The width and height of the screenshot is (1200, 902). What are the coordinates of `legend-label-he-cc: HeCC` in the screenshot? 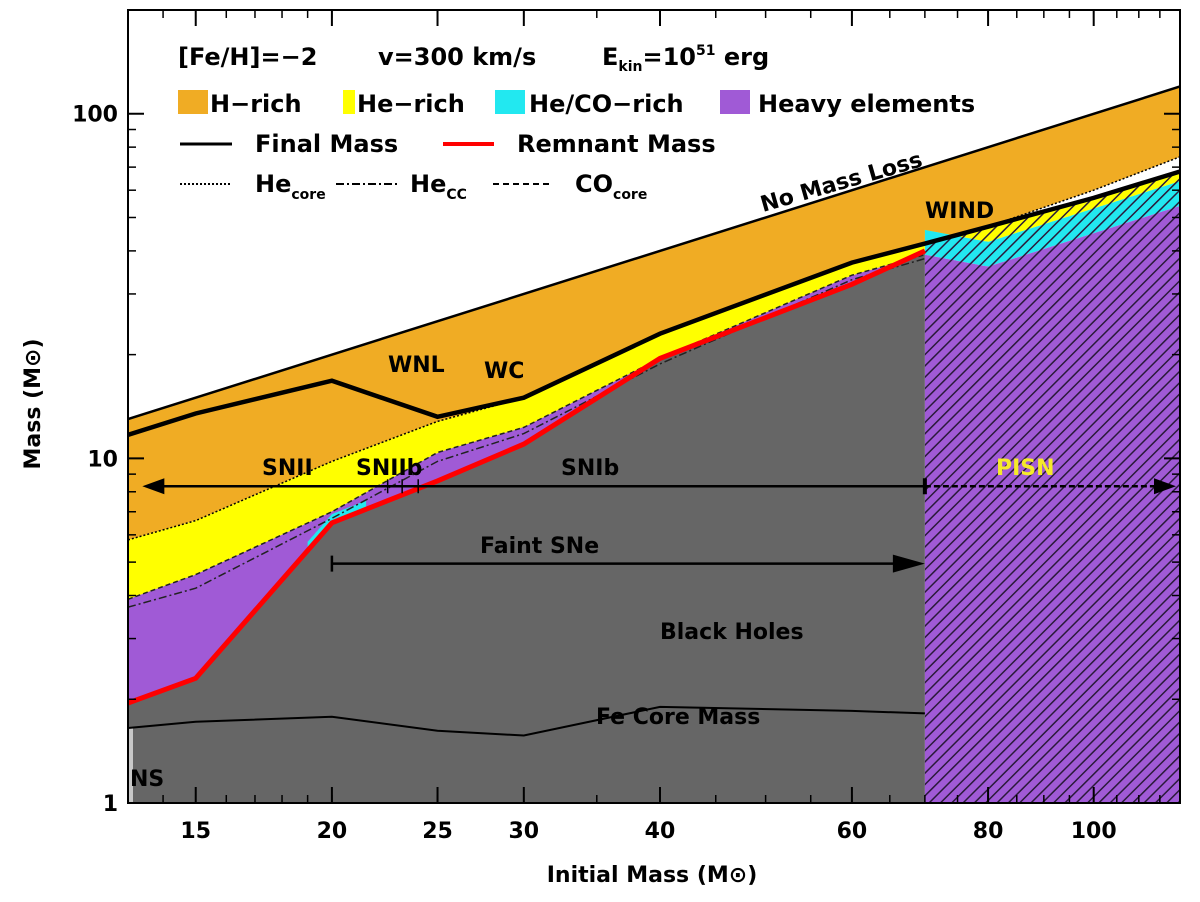 It's located at (438, 186).